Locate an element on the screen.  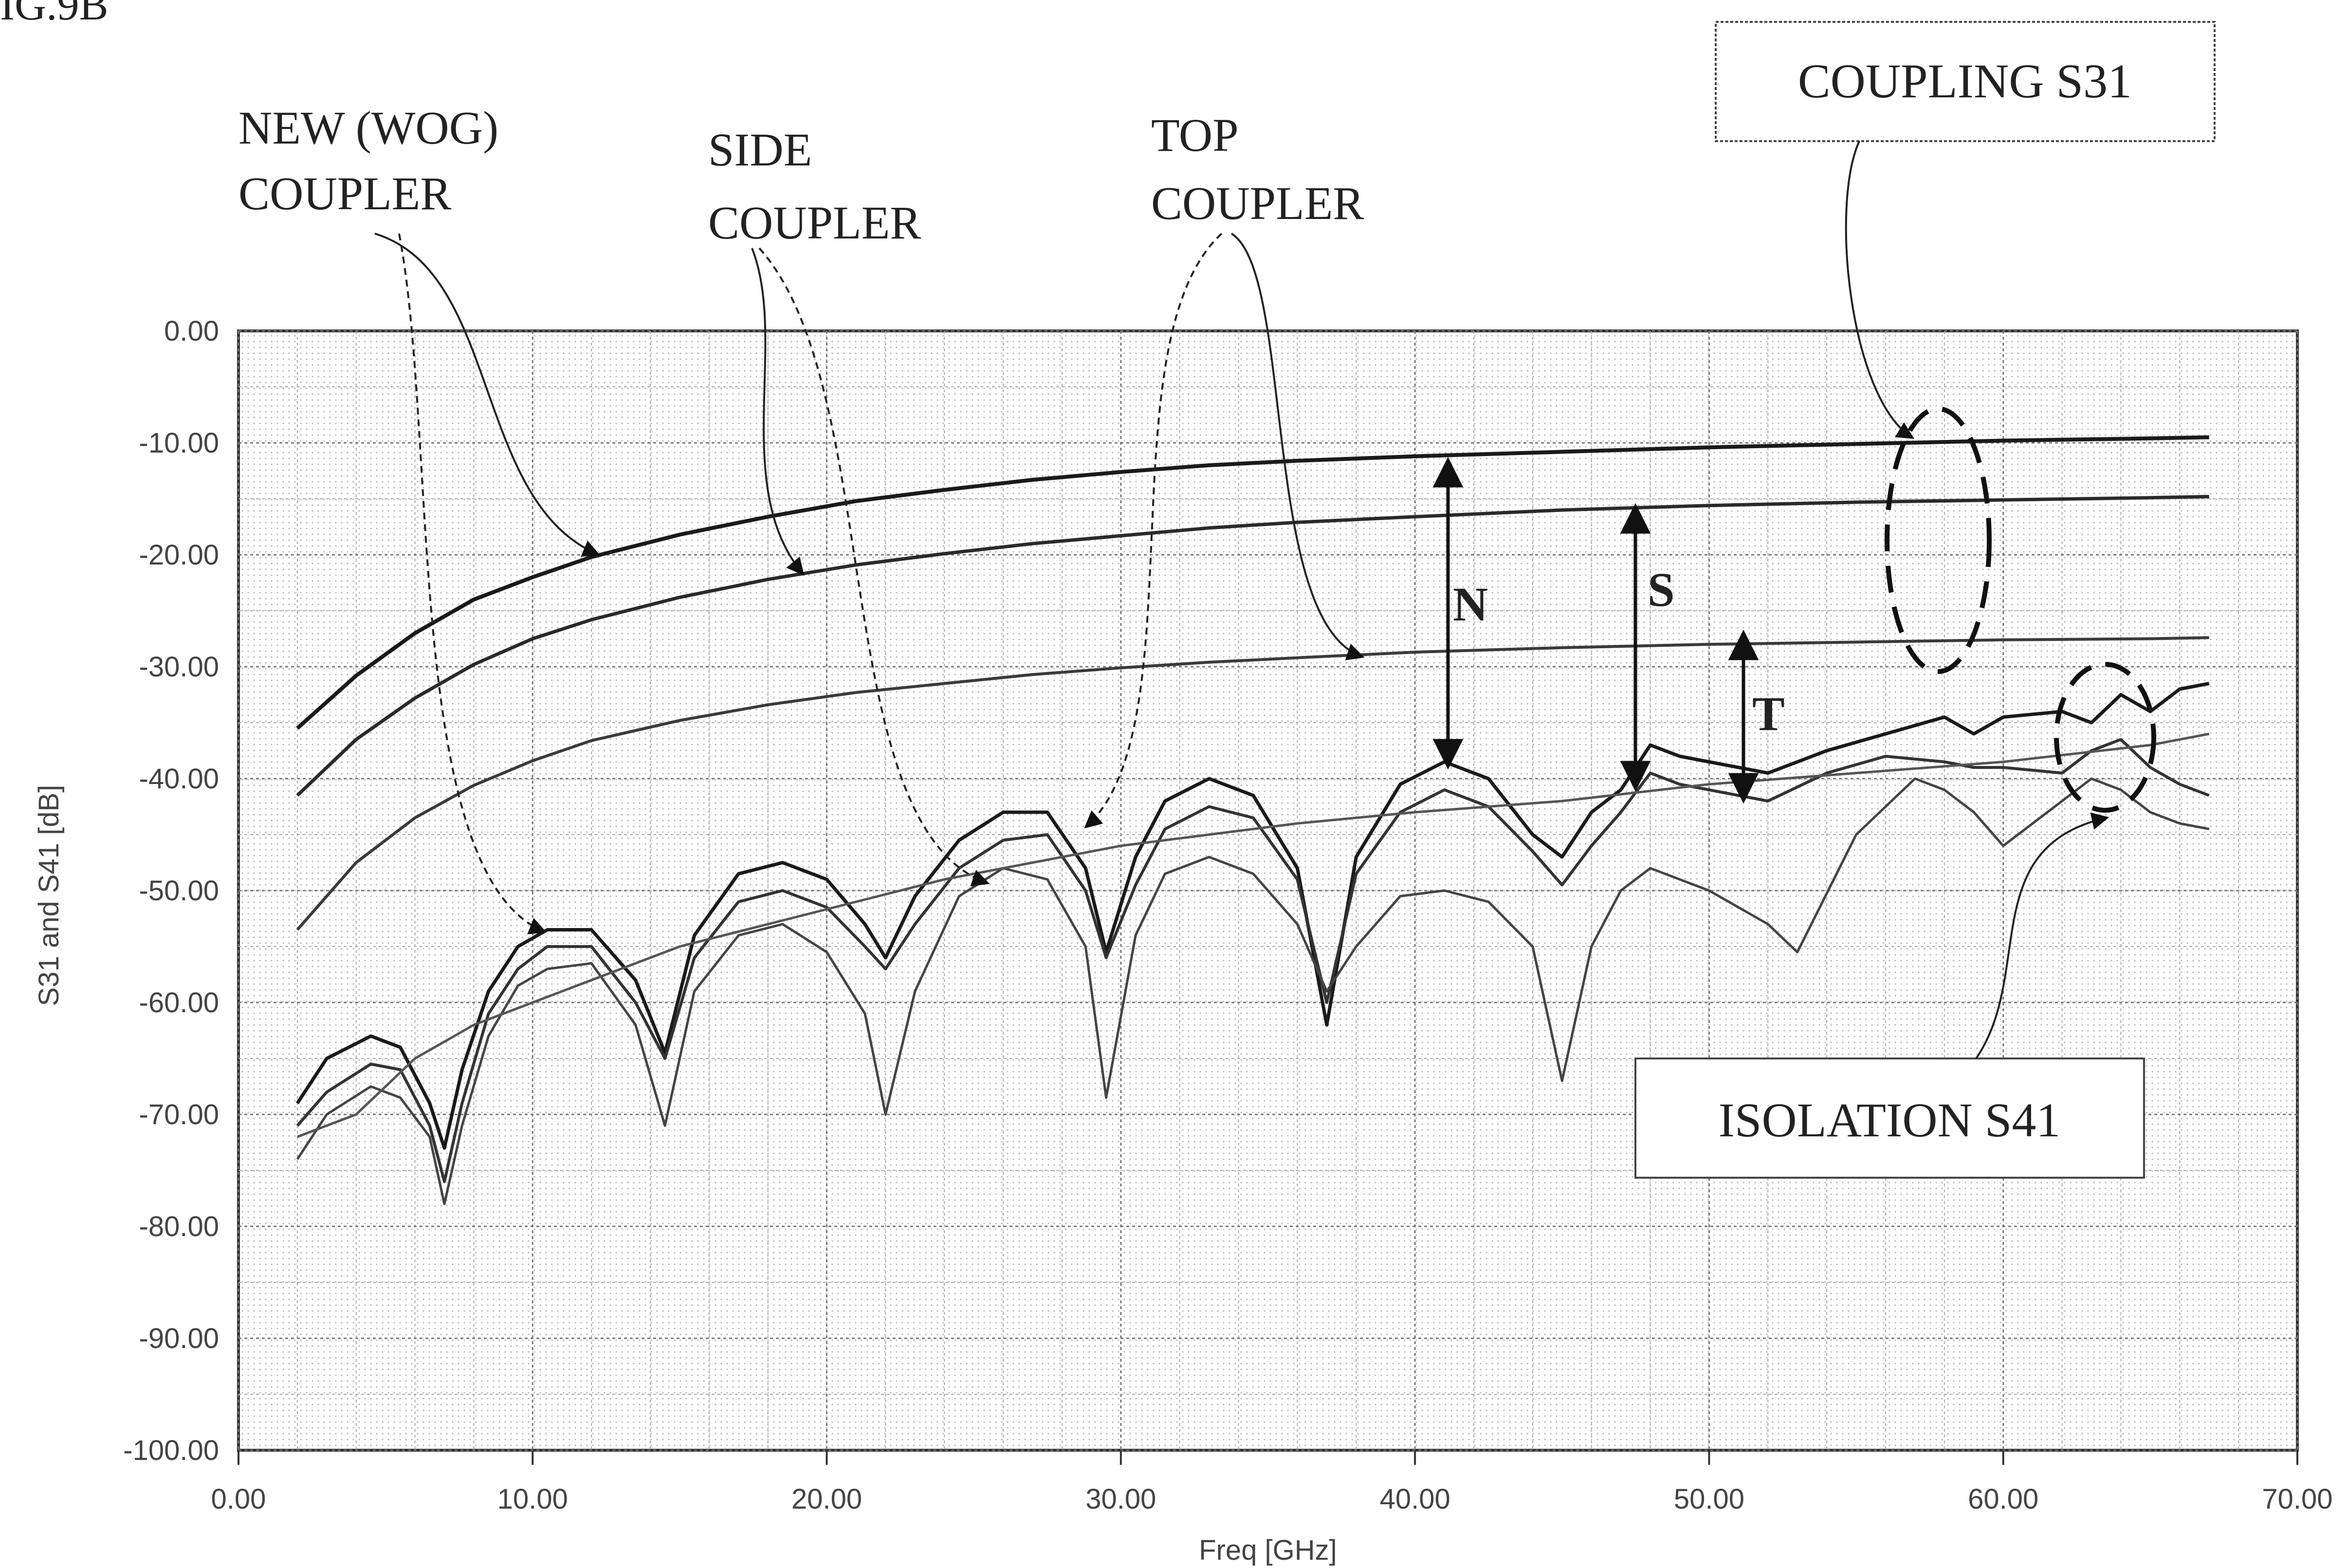
x-tick-label: 0.00 is located at coordinates (238, 1499).